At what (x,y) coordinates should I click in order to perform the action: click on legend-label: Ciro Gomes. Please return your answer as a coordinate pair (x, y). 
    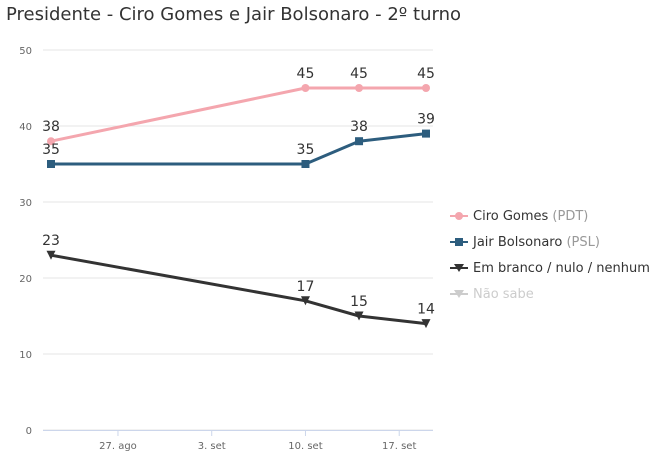
    Looking at the image, I should click on (511, 216).